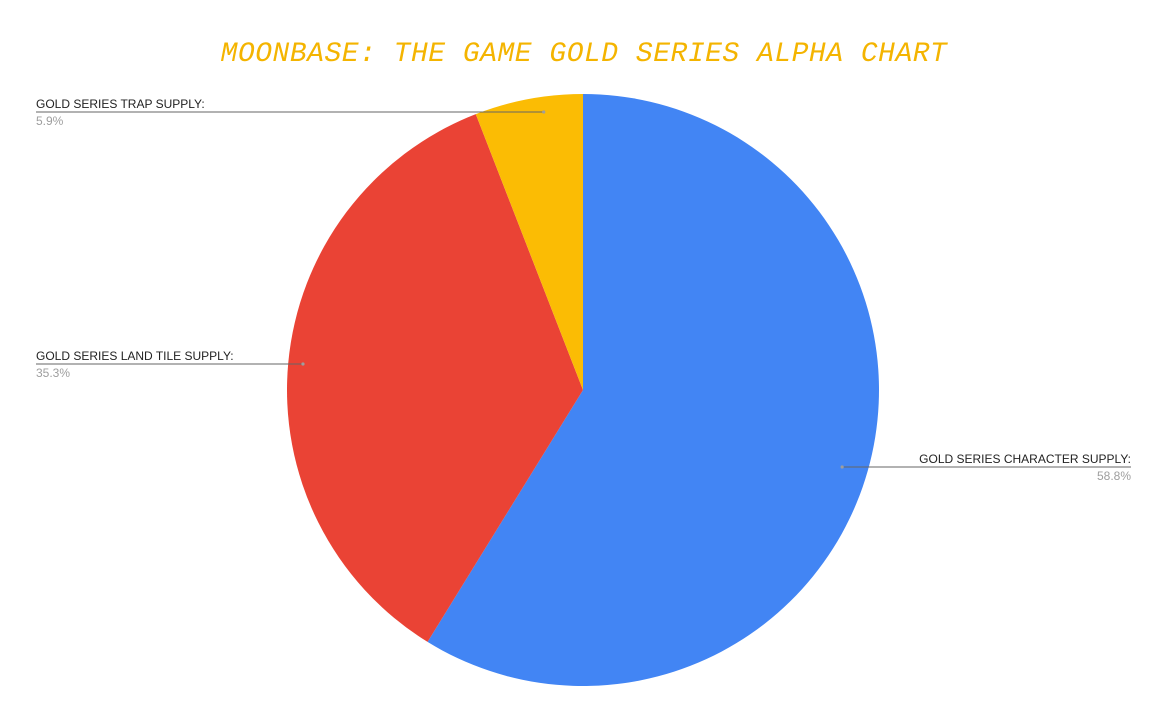  Describe the element at coordinates (53, 373) in the screenshot. I see `slice-percent-label: 35.3%` at that location.